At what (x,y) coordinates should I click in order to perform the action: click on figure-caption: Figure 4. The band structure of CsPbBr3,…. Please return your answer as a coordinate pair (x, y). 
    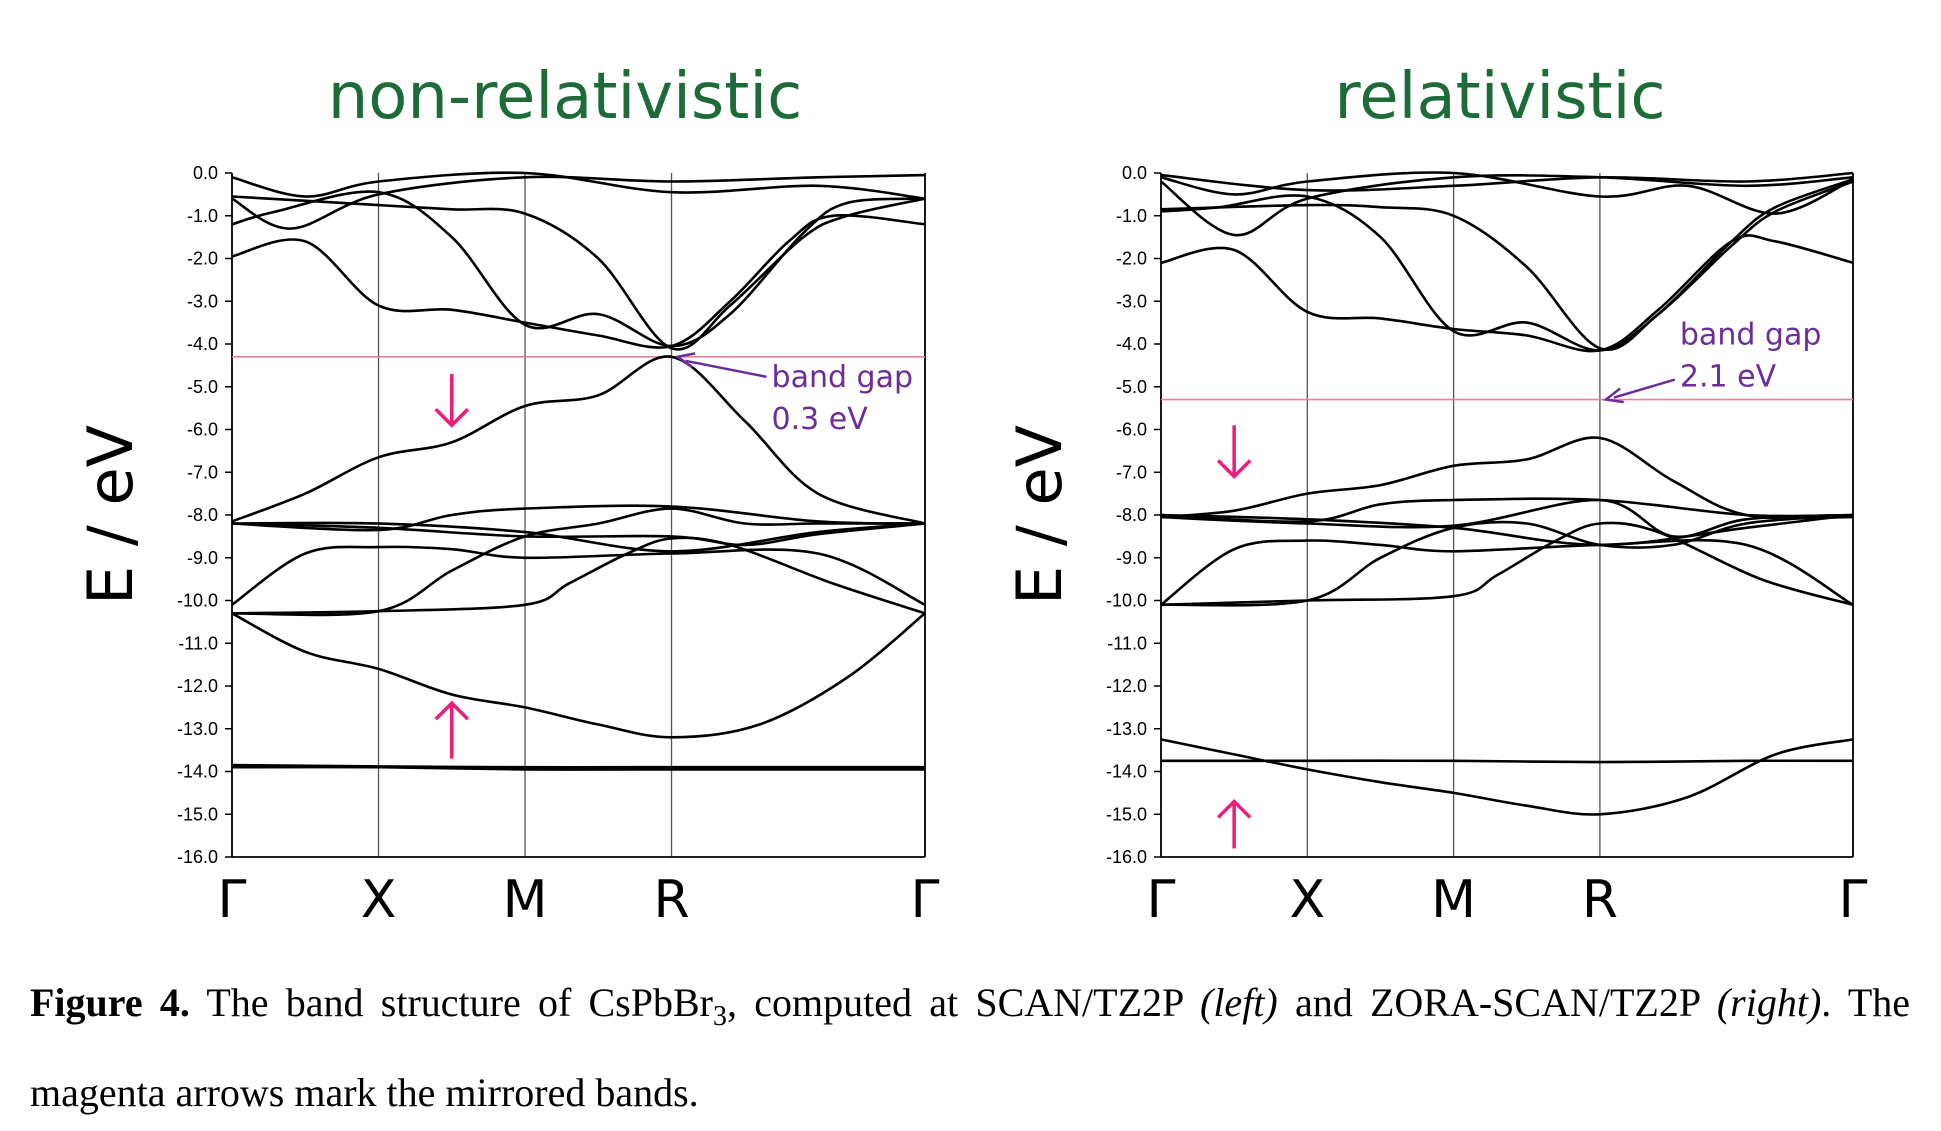
    Looking at the image, I should click on (970, 1048).